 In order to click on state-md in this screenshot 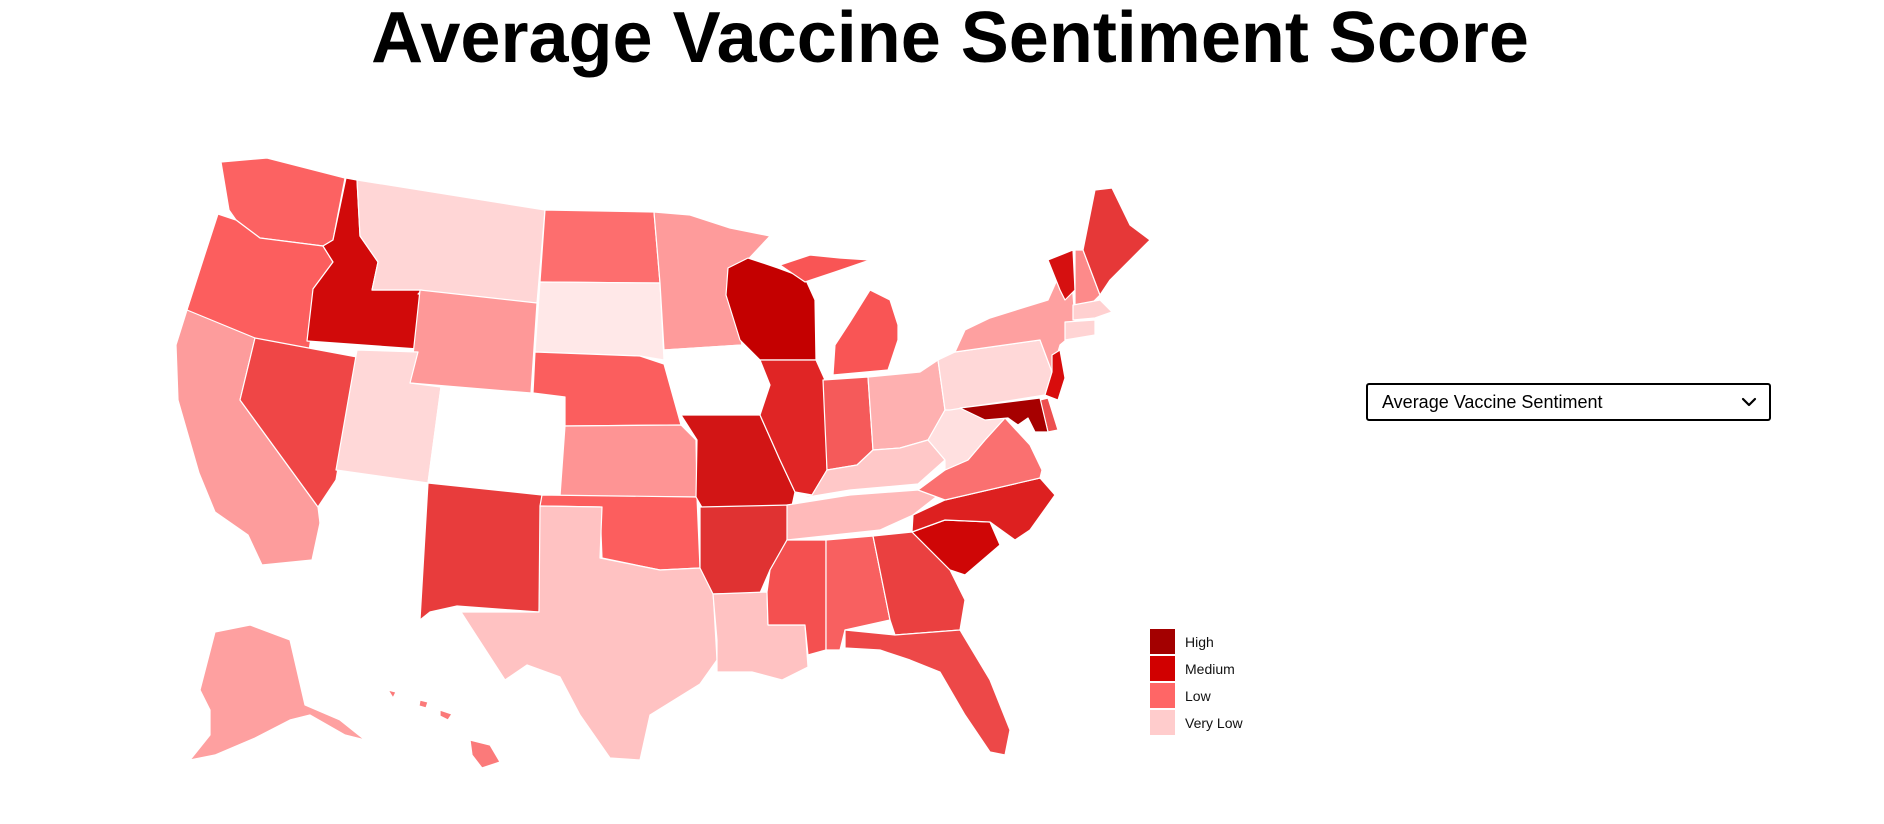, I will do `click(1004, 415)`.